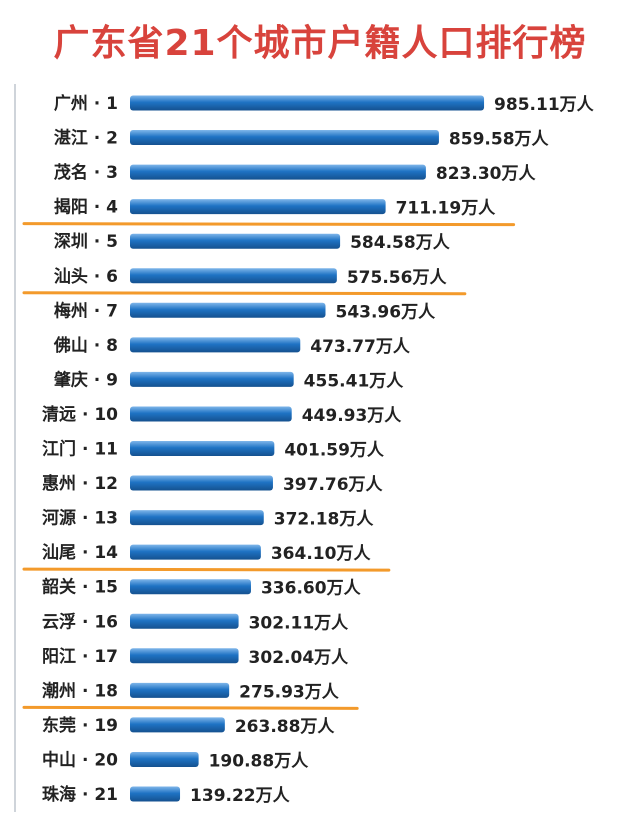  I want to click on category-label: 东莞 · 19, so click(80, 725).